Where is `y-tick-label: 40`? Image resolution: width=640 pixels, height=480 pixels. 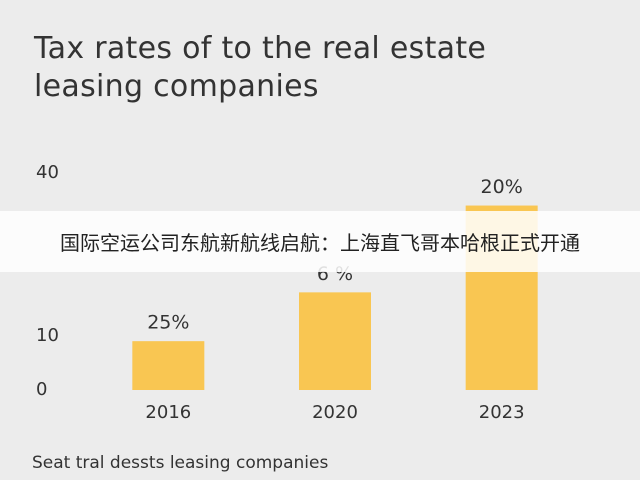
y-tick-label: 40 is located at coordinates (47, 172).